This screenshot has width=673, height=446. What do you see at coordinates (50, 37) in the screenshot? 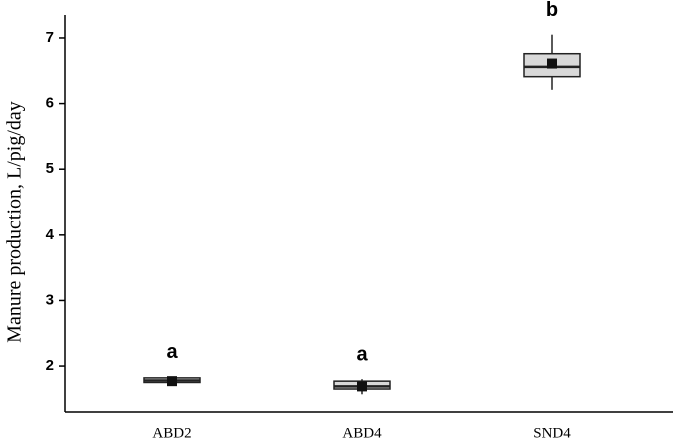
I see `y-tick-label: 7` at bounding box center [50, 37].